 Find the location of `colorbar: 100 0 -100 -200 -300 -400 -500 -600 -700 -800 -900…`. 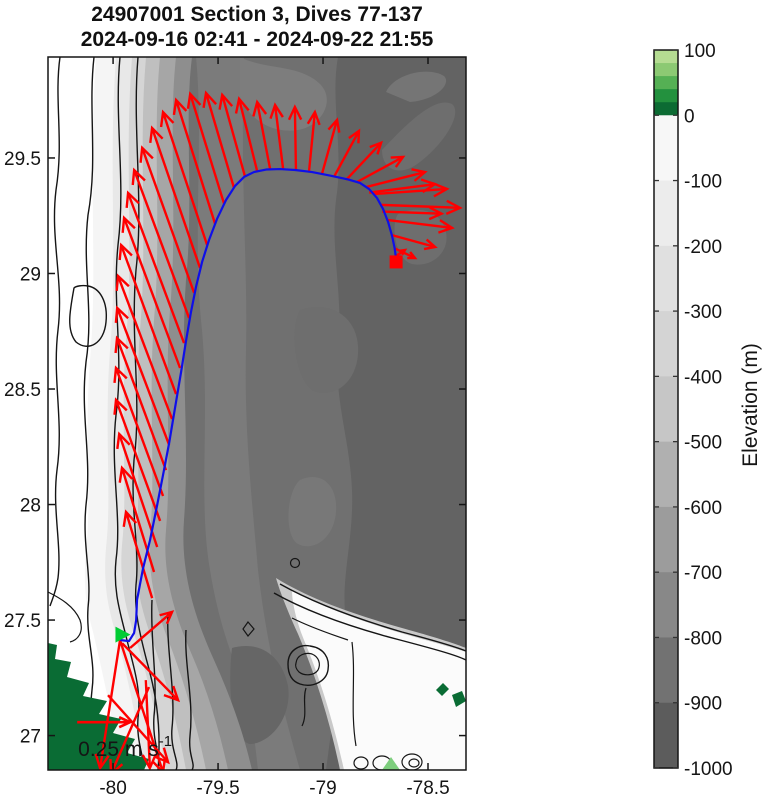

colorbar: 100 0 -100 -200 -300 -400 -500 -600 -700 -800 -900… is located at coordinates (707, 410).